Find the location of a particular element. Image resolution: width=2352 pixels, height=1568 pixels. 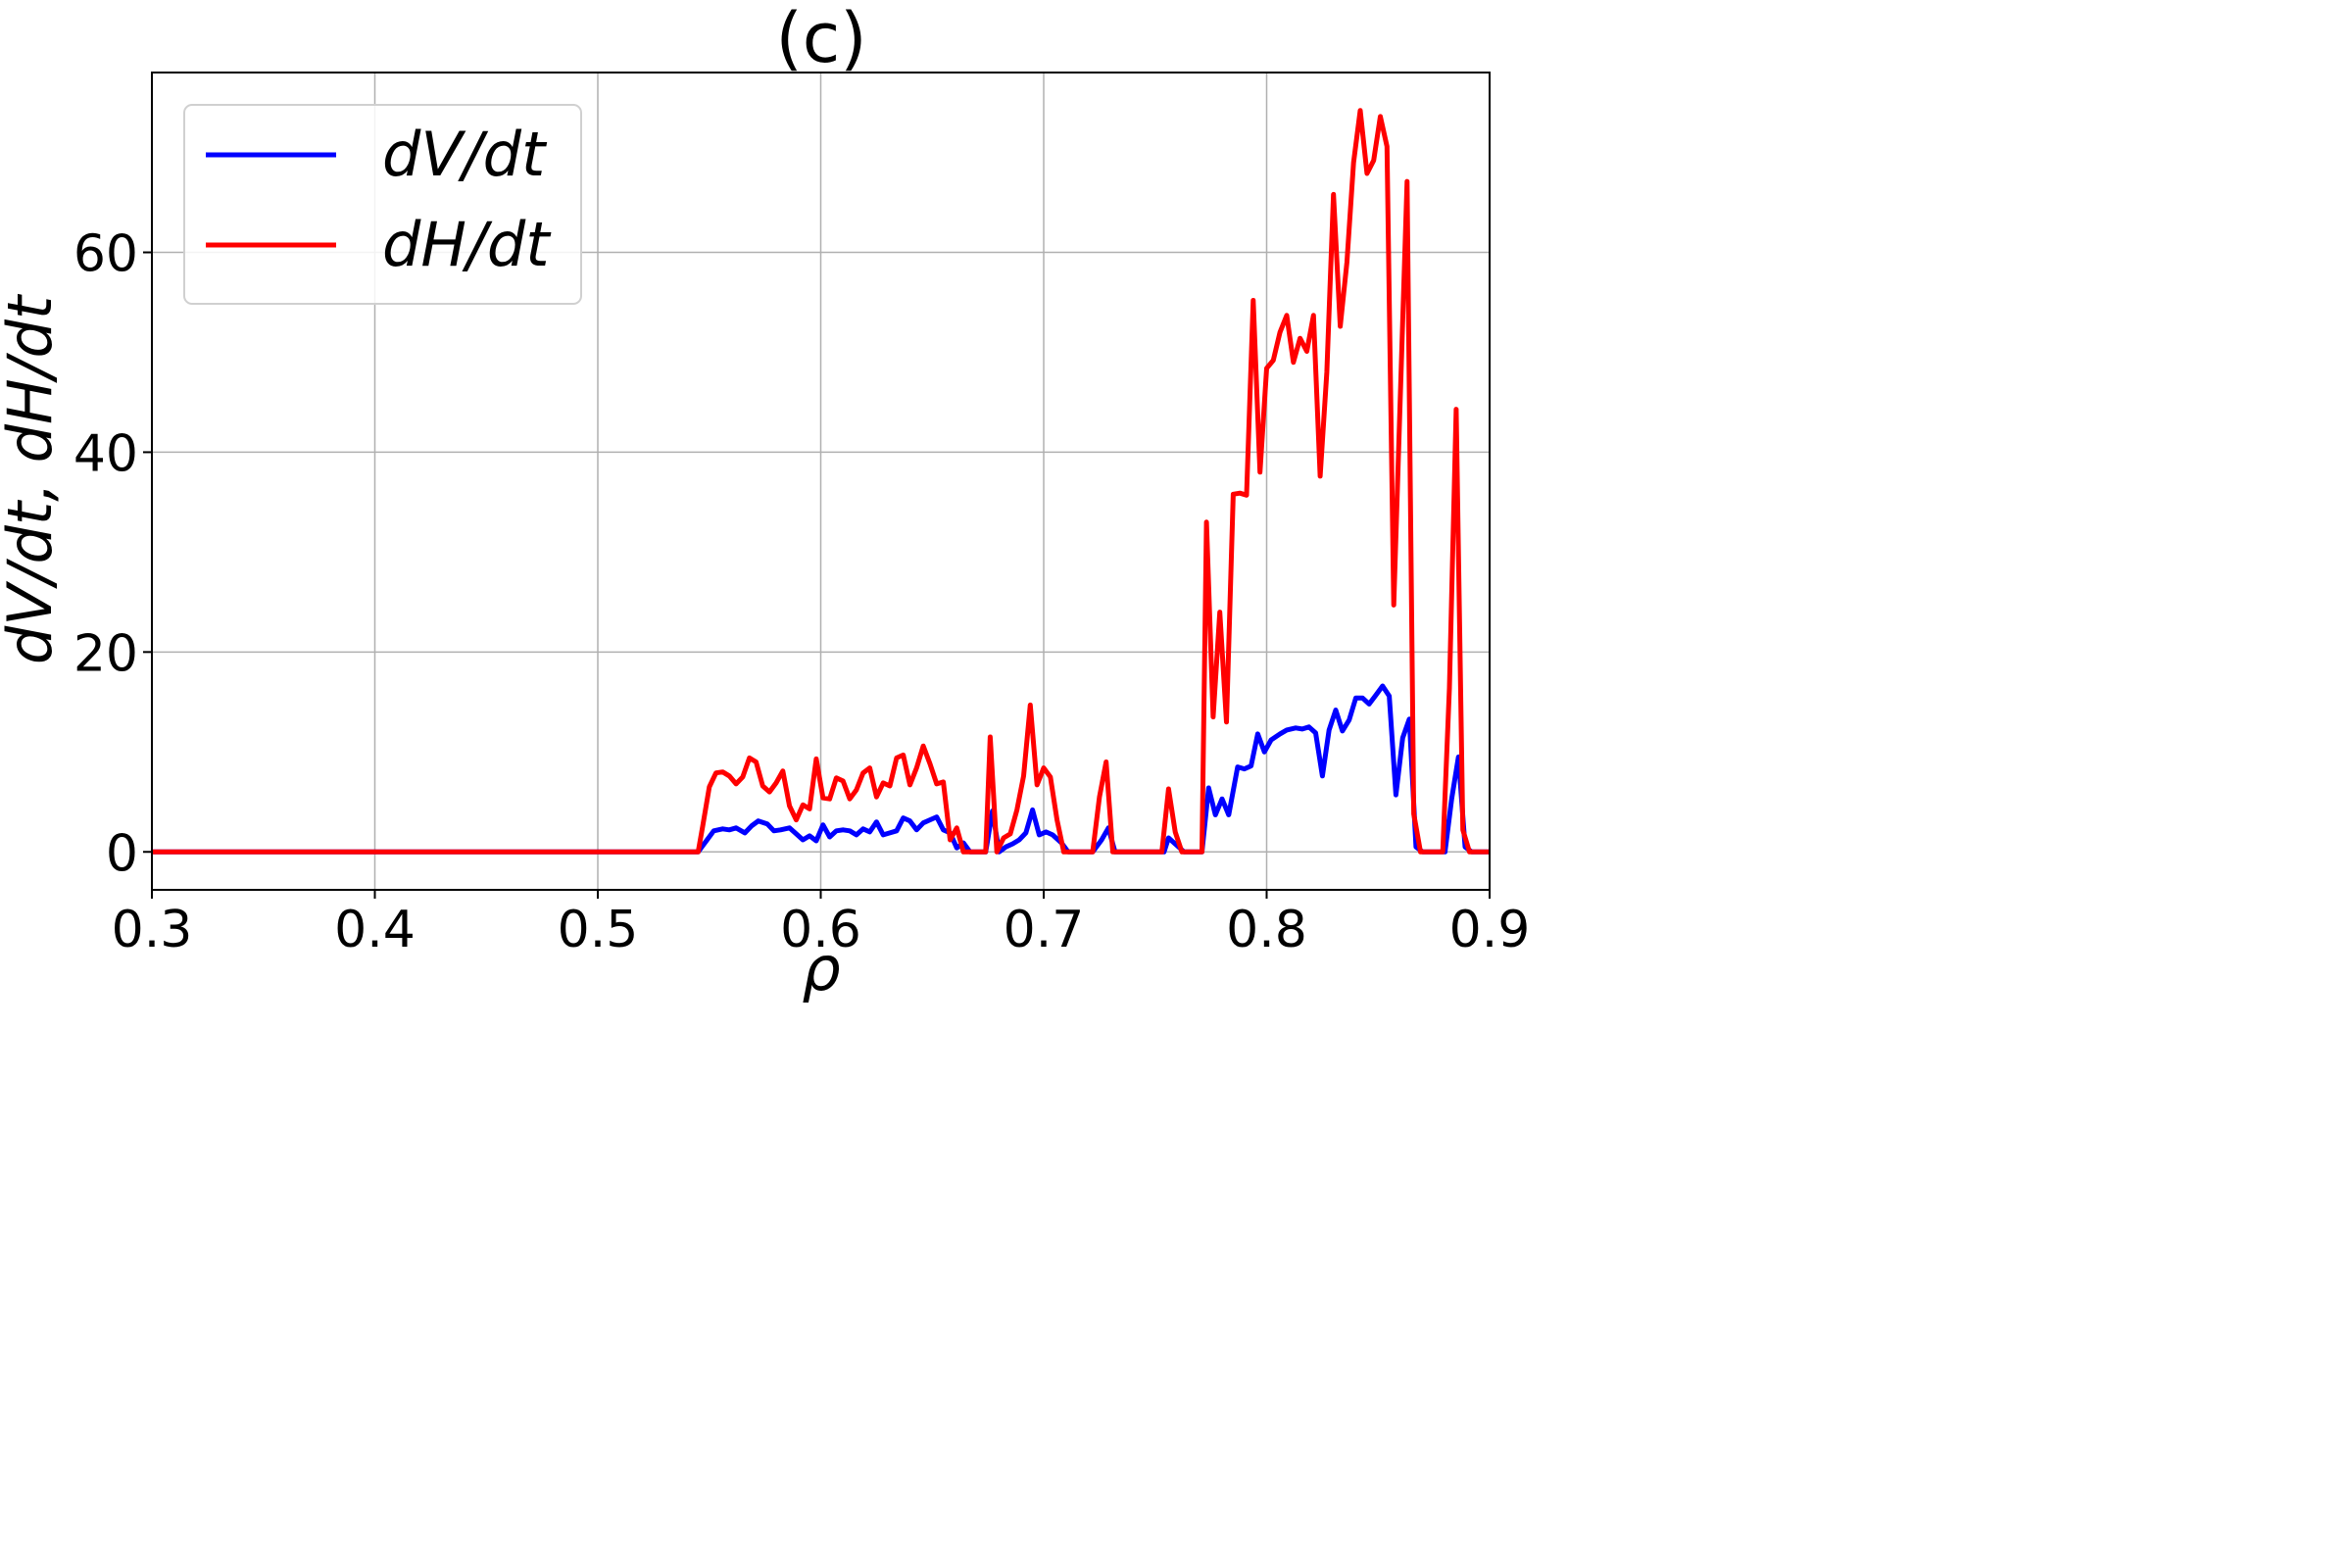

y-tick-label: 0 is located at coordinates (122, 853).